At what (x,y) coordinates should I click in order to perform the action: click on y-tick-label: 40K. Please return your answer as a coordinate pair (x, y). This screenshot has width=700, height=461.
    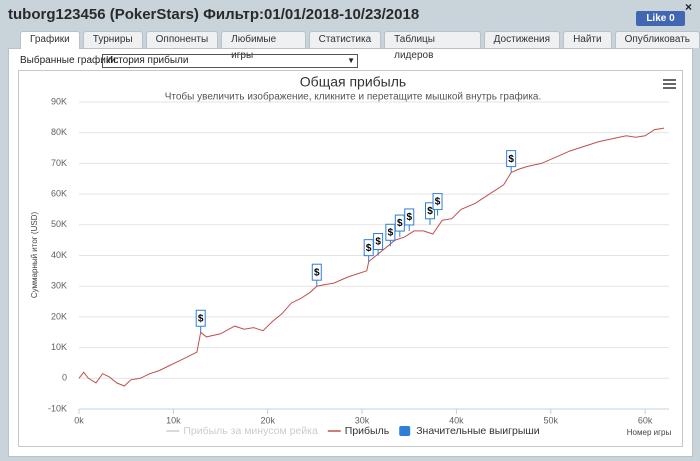
    Looking at the image, I should click on (59, 255).